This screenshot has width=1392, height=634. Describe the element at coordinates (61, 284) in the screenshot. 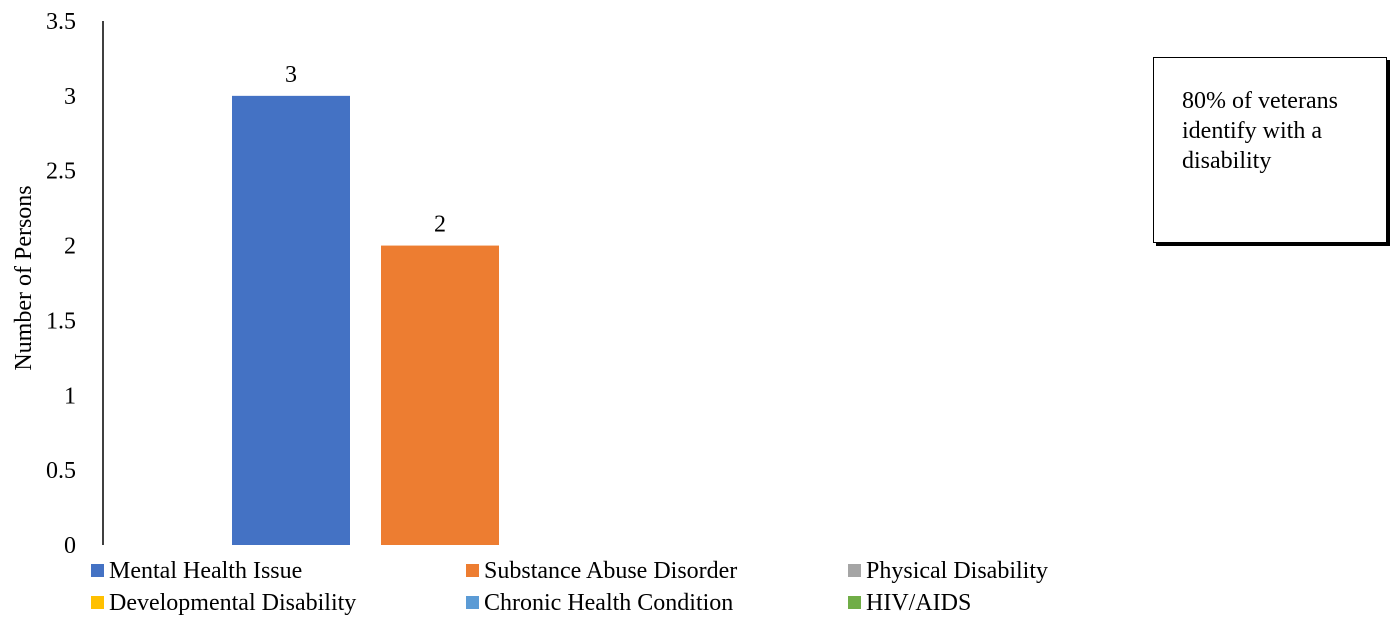

I see `y-axis-ticks: 0 0.5 1 1.5 2 2.5 3 3.5` at that location.